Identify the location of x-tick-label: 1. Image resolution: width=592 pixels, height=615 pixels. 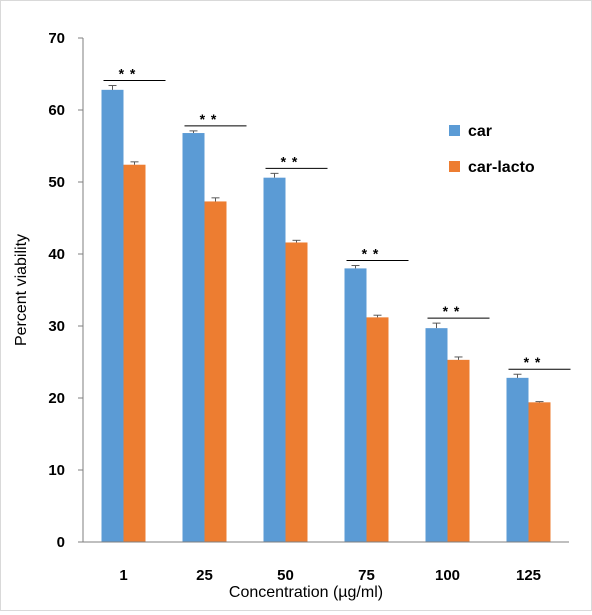
(123, 575).